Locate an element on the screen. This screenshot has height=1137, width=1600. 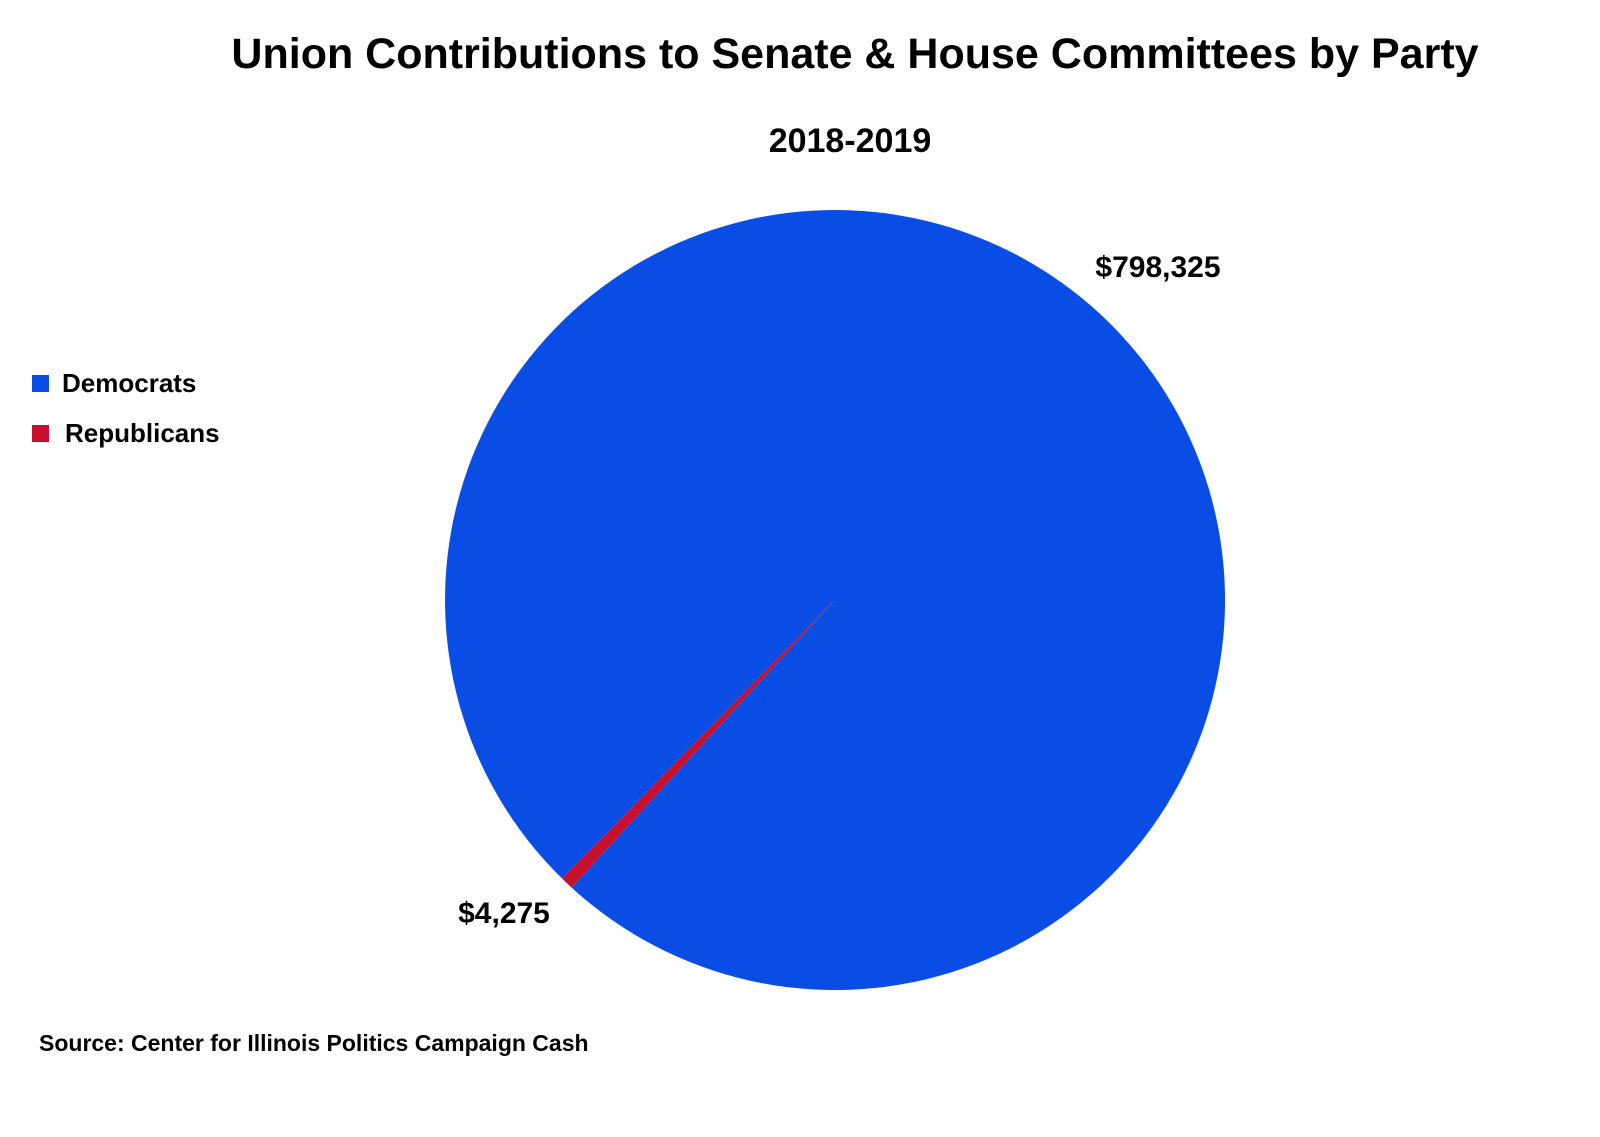
legend-item-democrats: Democrats is located at coordinates (126, 383).